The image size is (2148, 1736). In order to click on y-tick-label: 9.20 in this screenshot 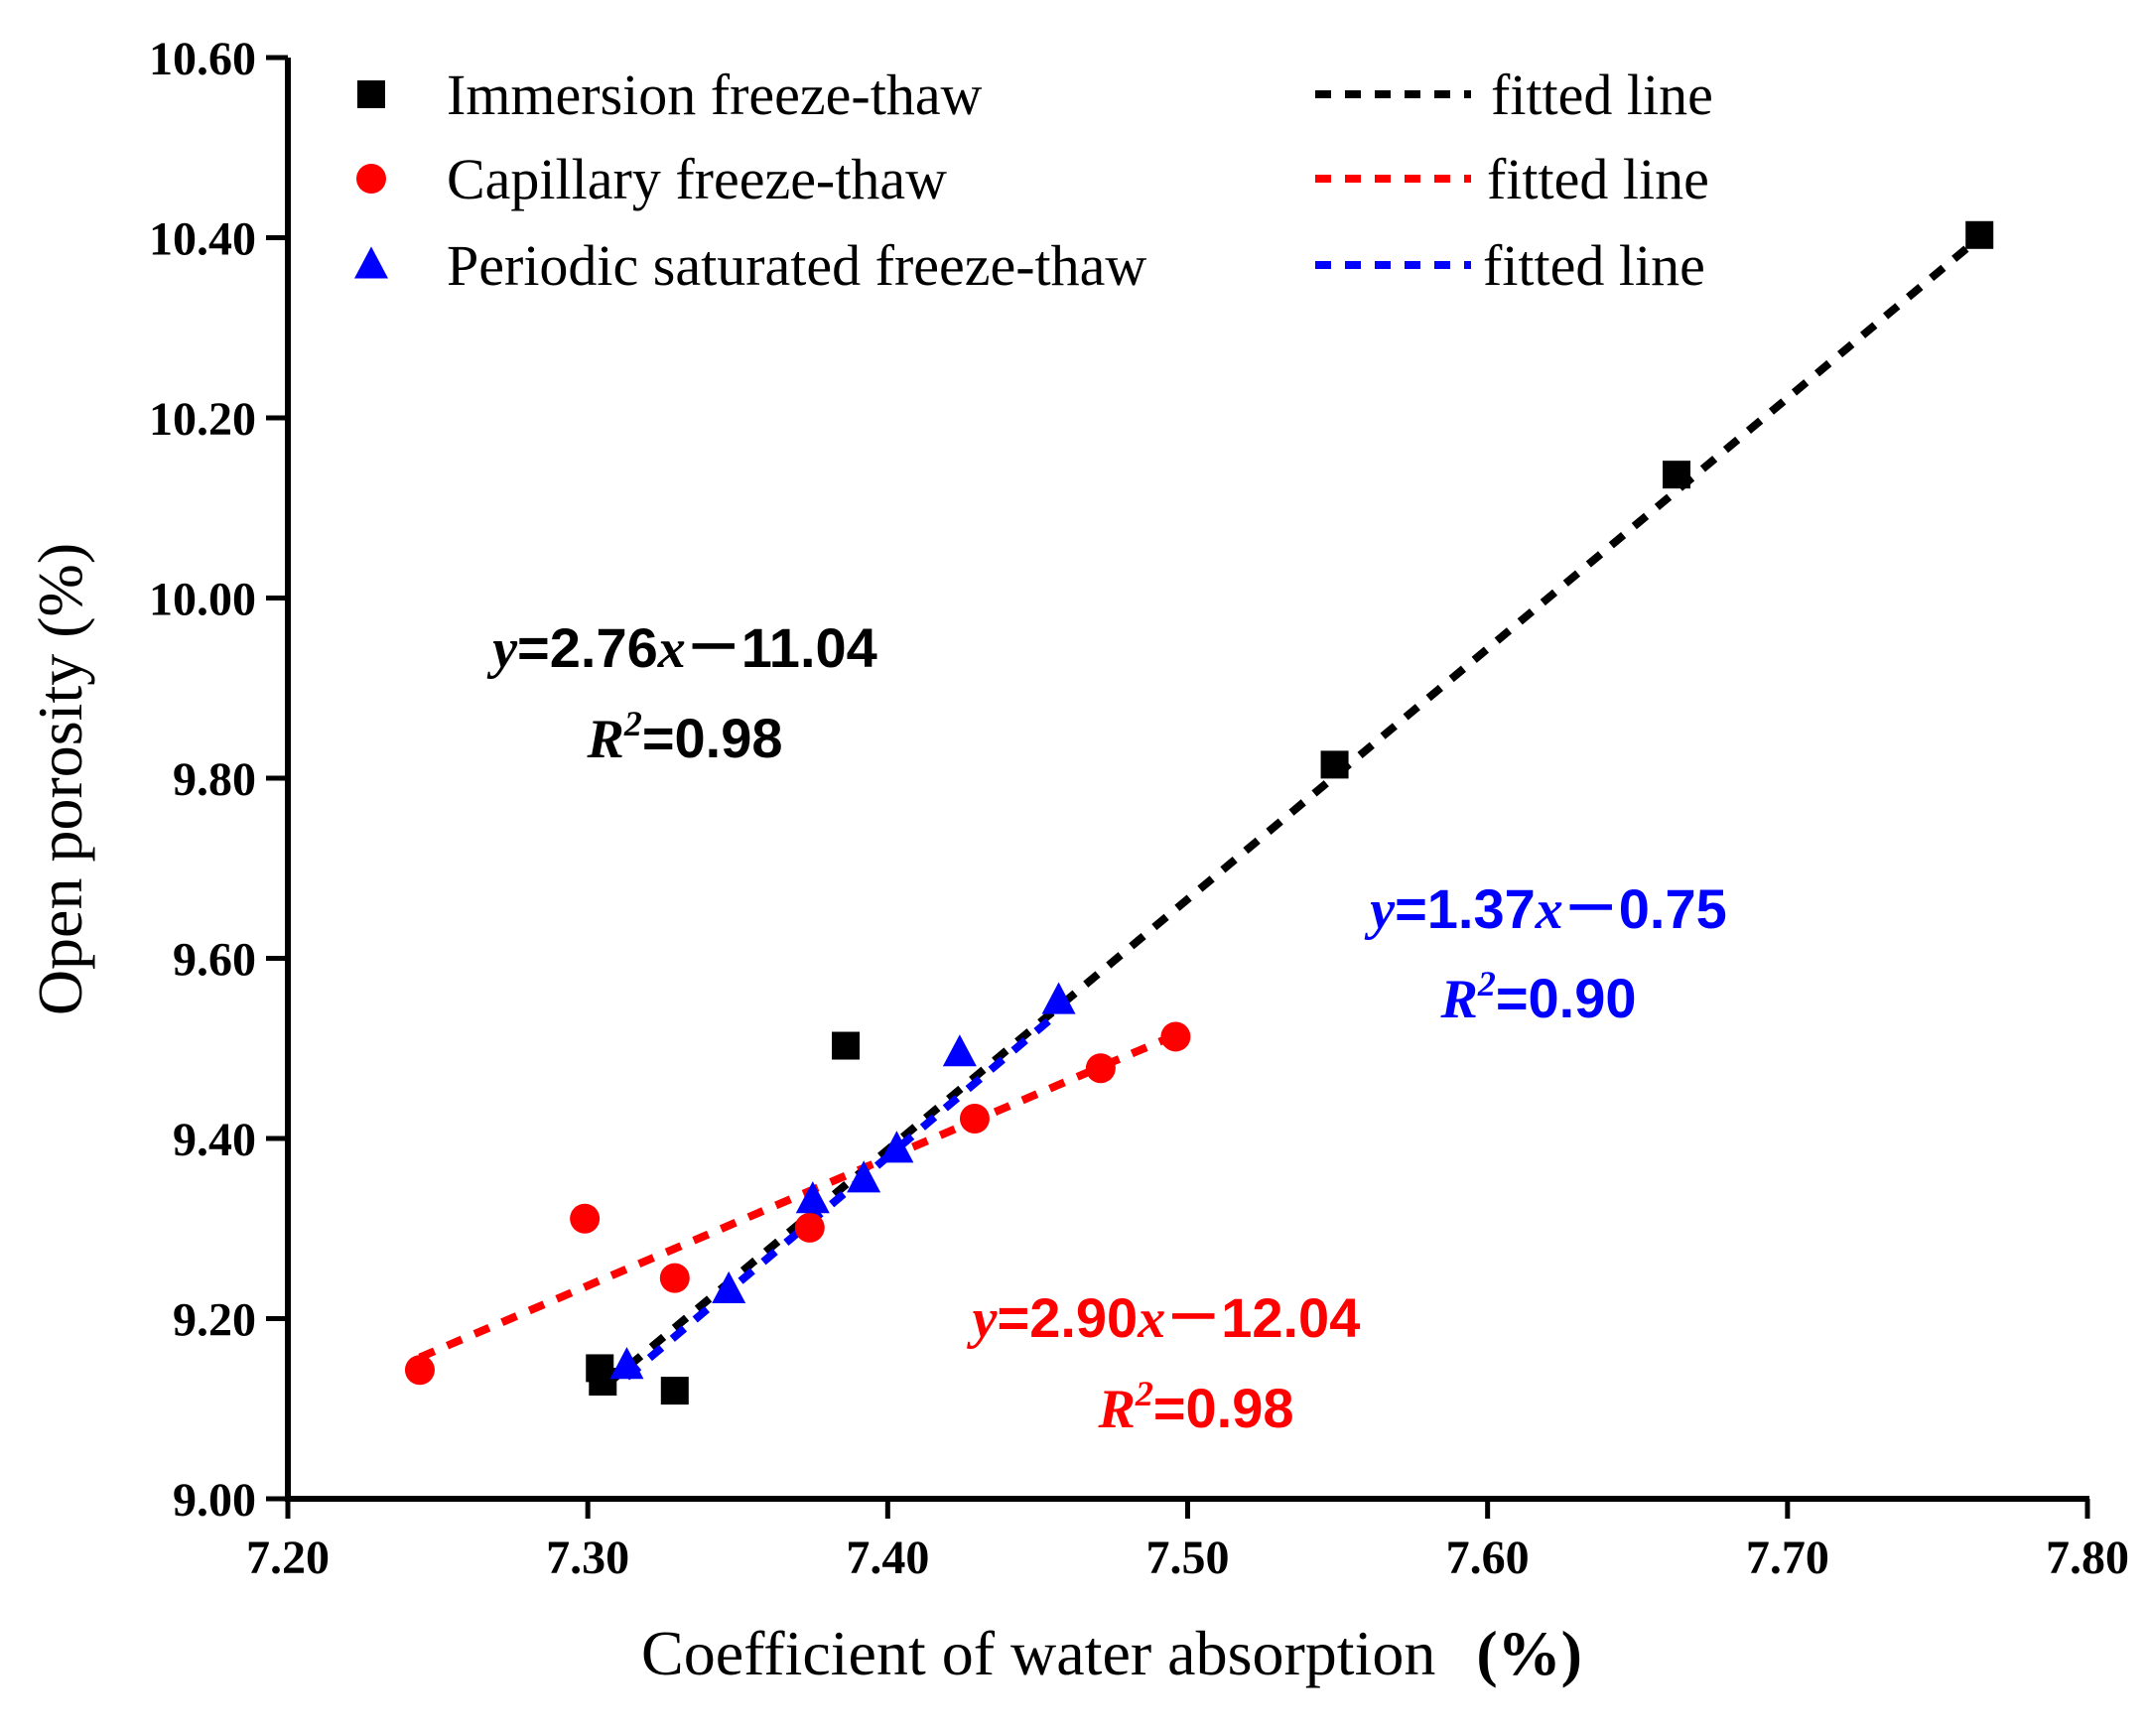, I will do `click(215, 1320)`.